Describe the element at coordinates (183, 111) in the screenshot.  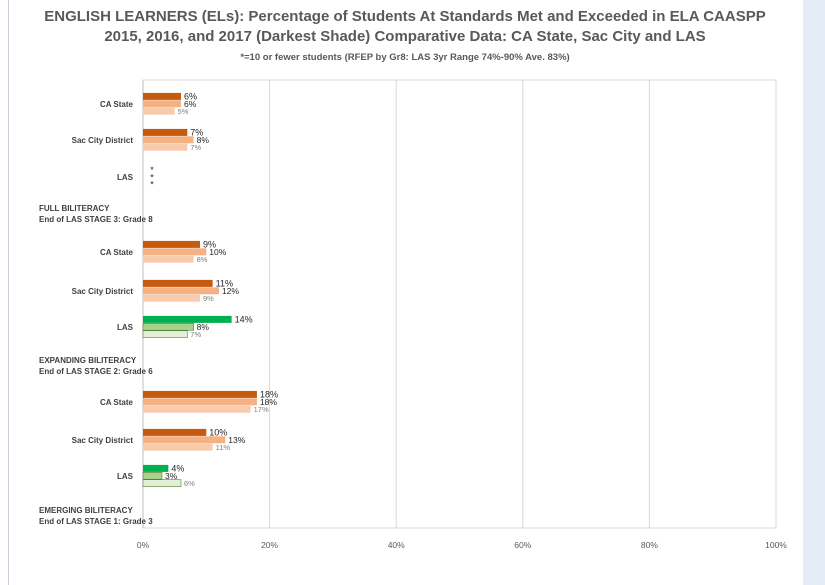
I see `data-label: 5%` at that location.